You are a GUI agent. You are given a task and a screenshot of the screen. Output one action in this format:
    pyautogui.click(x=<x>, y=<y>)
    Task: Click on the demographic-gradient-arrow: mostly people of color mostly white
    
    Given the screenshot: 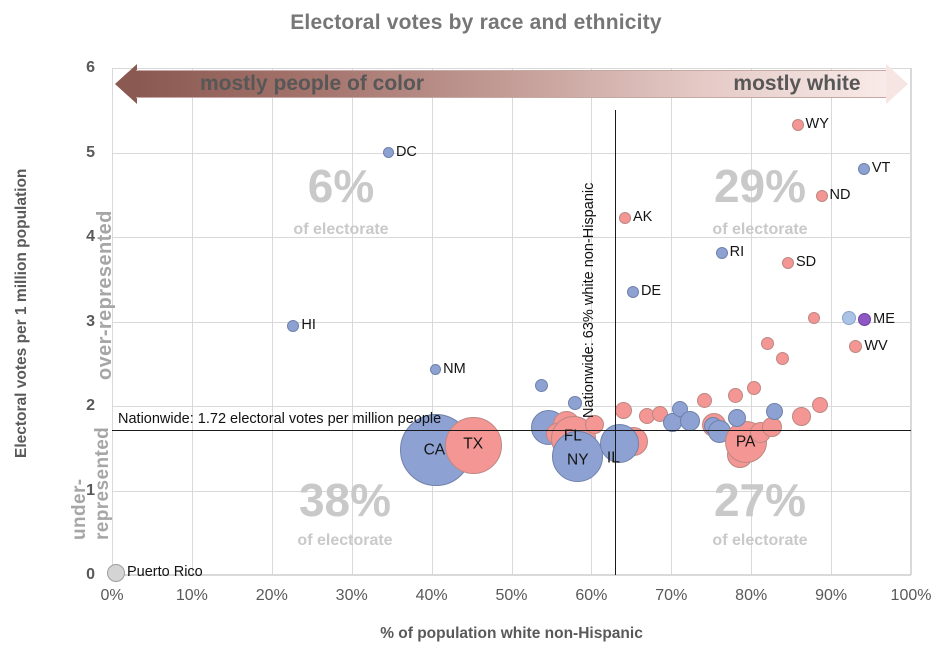 What is the action you would take?
    pyautogui.click(x=511, y=84)
    